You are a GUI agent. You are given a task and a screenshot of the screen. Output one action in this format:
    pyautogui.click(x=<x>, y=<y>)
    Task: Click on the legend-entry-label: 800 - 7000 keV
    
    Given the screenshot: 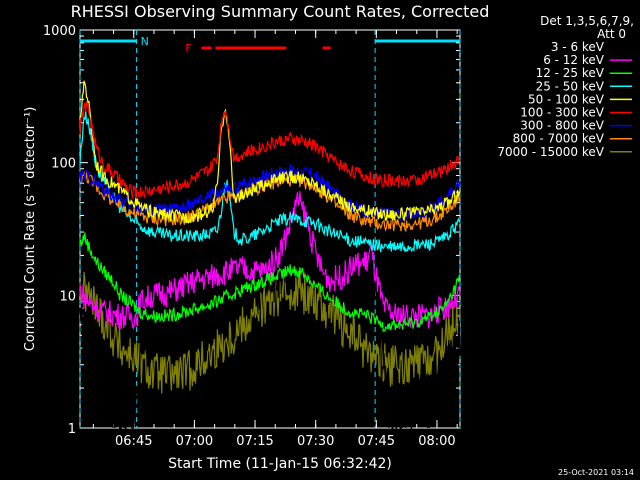 What is the action you would take?
    pyautogui.click(x=559, y=139)
    